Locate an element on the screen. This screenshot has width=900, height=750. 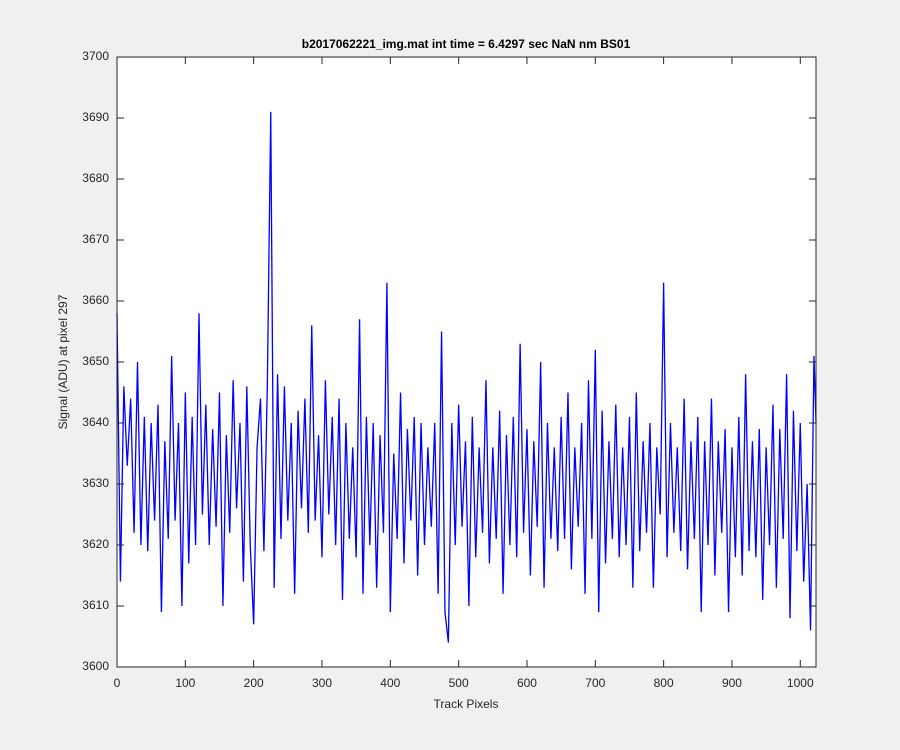
y-tick-label: 3690 is located at coordinates (95, 117).